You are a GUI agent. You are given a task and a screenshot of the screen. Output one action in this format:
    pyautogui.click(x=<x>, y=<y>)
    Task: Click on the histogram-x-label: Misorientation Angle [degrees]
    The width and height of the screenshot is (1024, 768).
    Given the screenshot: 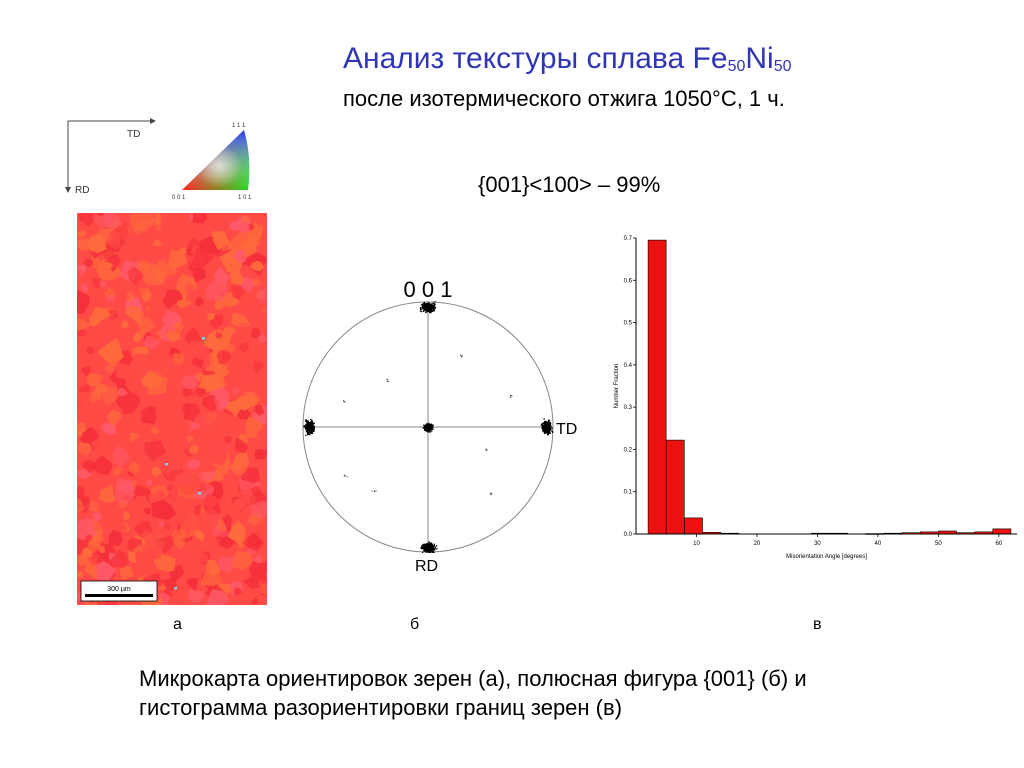 What is the action you would take?
    pyautogui.click(x=826, y=557)
    